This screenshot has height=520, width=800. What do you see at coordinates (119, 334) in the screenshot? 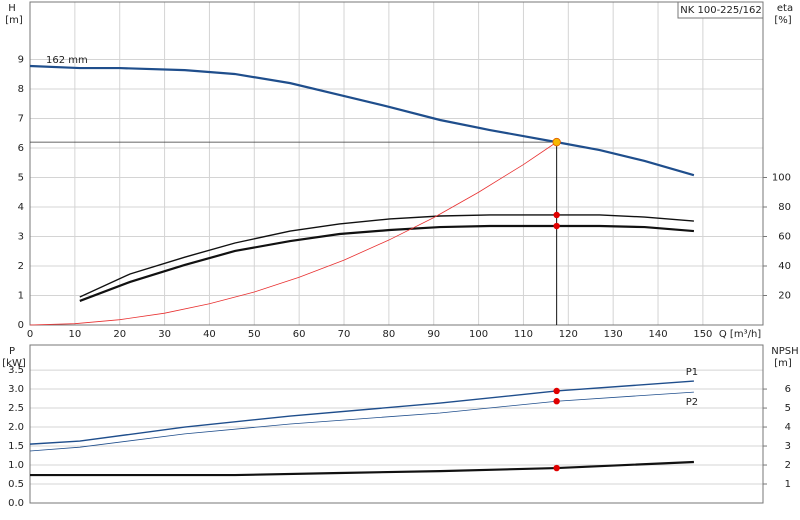
I see `x-tick-label: 20` at bounding box center [119, 334].